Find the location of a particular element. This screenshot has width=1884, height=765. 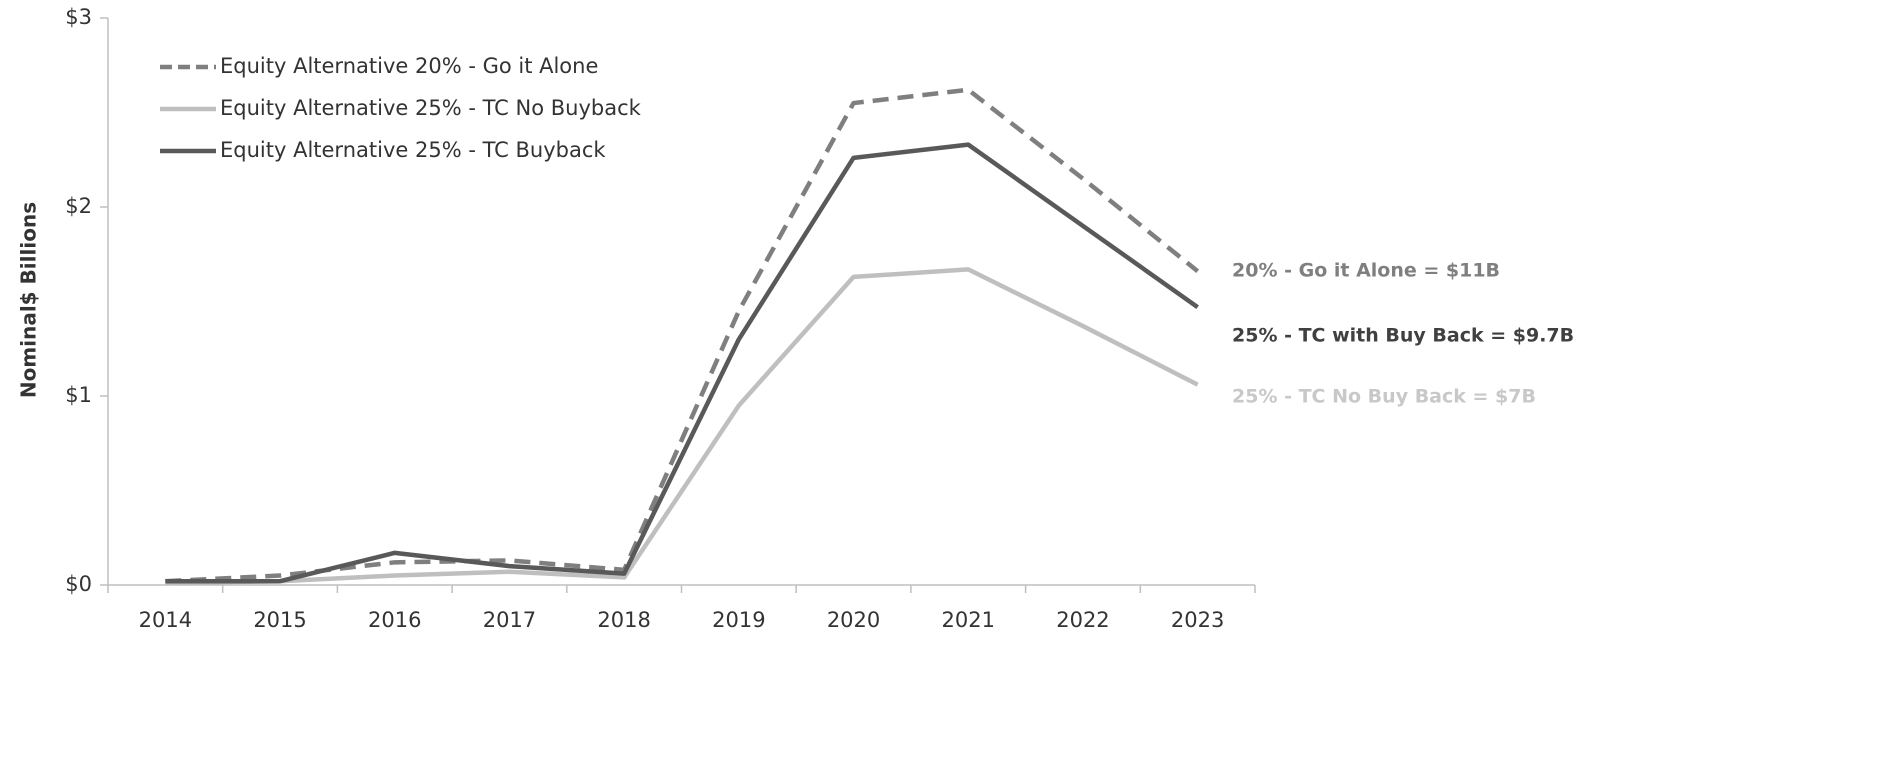

legend-label: Equity Alternative 25% - TC Buyback is located at coordinates (413, 150).